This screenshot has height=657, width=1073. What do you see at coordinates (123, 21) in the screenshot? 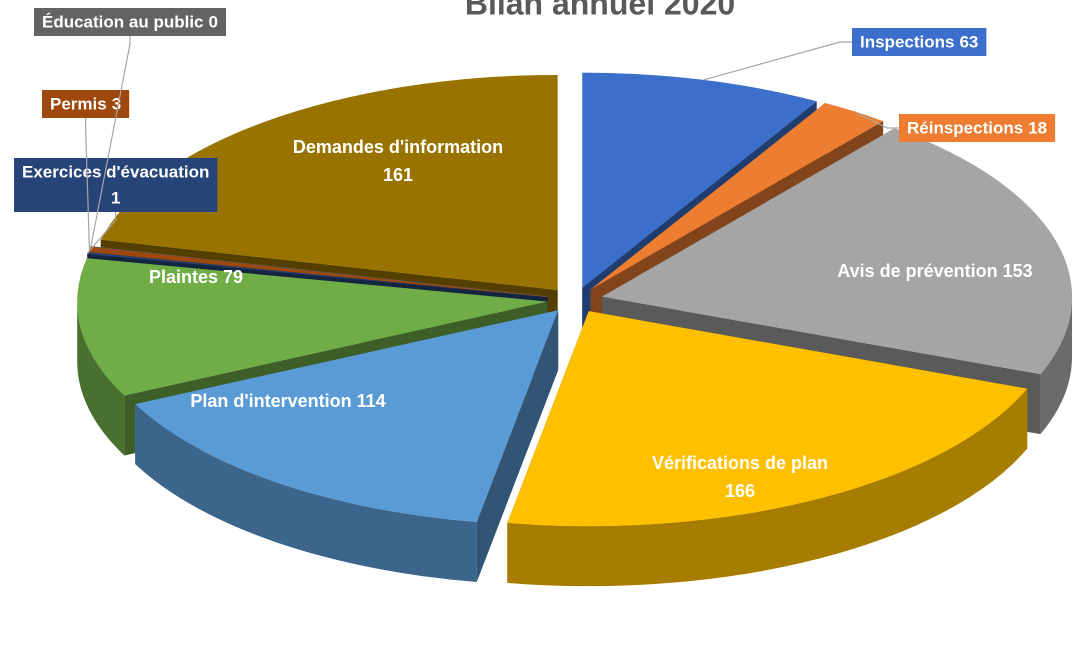
I see `slice-label-name: Éducation au public` at bounding box center [123, 21].